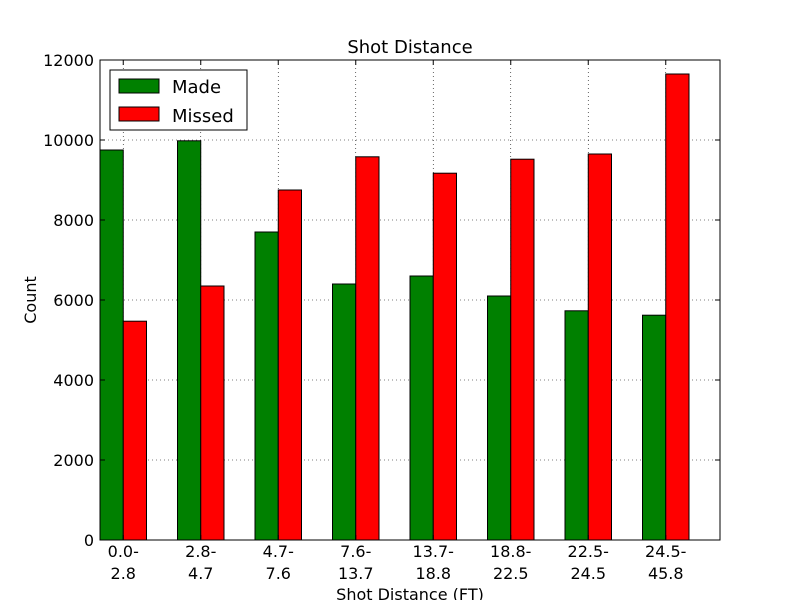  Describe the element at coordinates (278, 573) in the screenshot. I see `x-tick-label: 7.6` at that location.